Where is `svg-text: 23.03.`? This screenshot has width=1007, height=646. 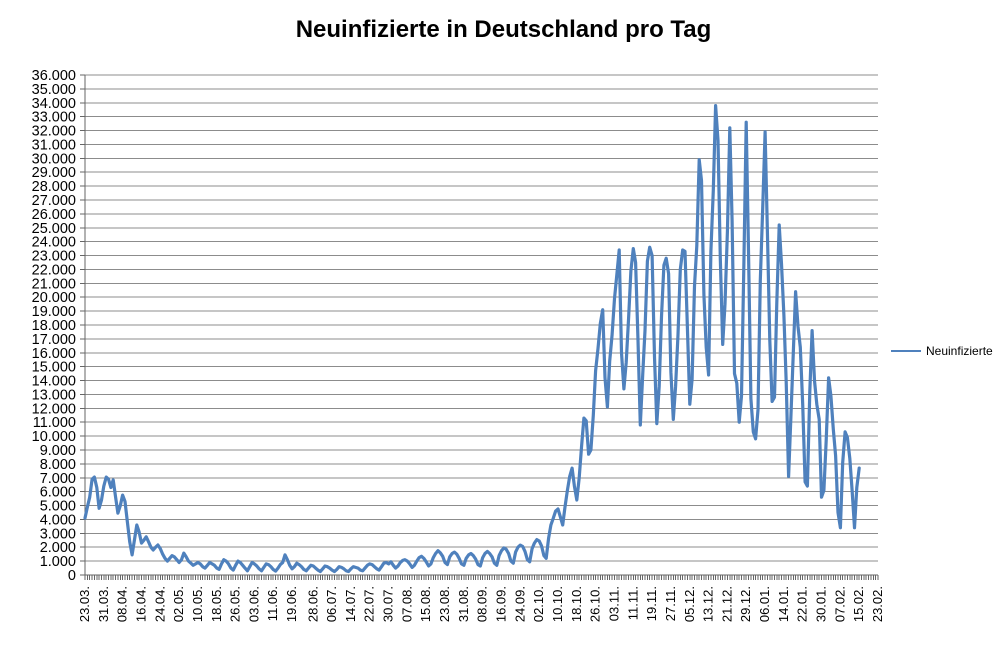
svg-text: 23.03. is located at coordinates (84, 604).